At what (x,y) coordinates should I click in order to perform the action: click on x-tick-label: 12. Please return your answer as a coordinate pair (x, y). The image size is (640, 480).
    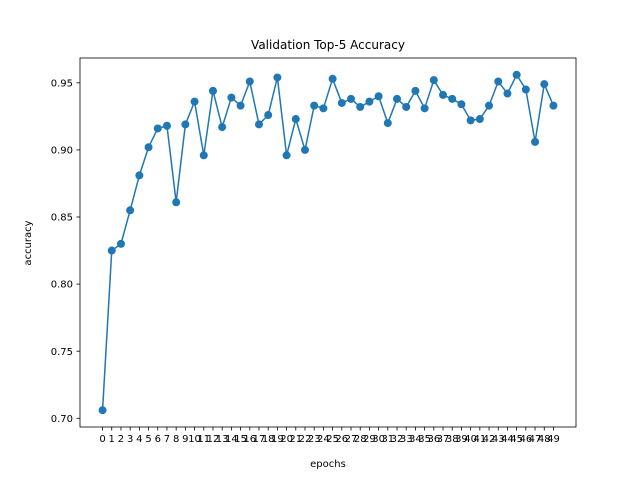
    Looking at the image, I should click on (213, 439).